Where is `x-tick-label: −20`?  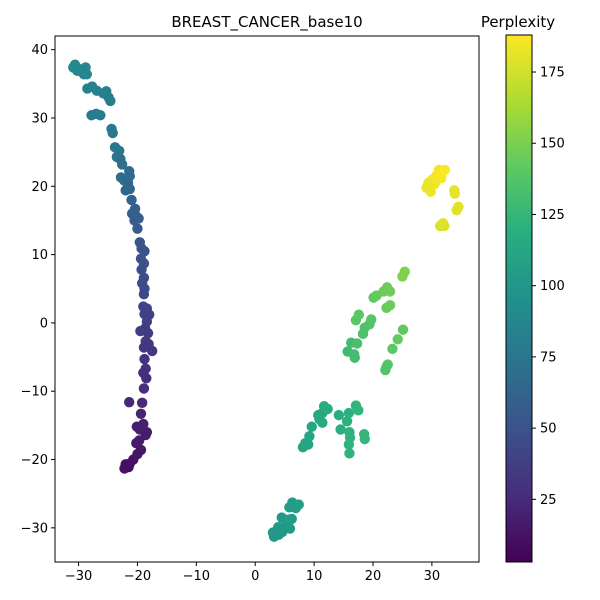
x-tick-label: −20 is located at coordinates (137, 576).